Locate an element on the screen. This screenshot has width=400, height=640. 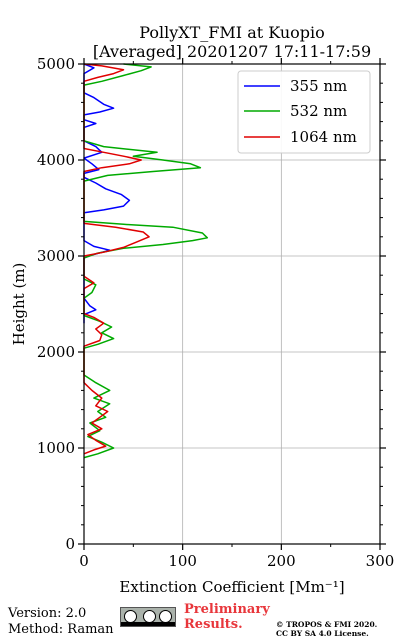
y-tick-label: 3000 is located at coordinates (56, 256).